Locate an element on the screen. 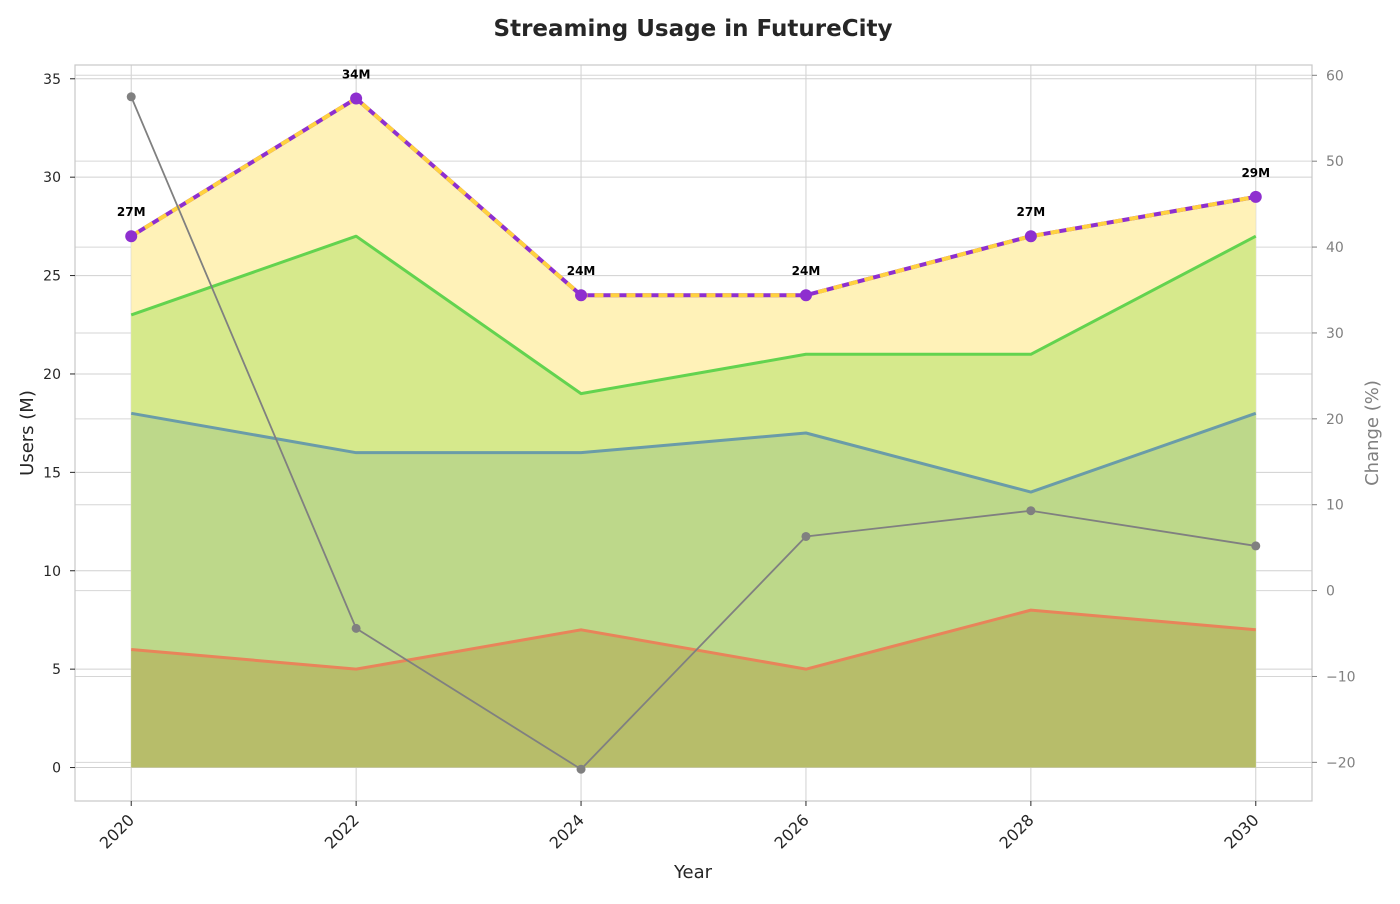  y-right-tick-label: 10 is located at coordinates (1335, 506).